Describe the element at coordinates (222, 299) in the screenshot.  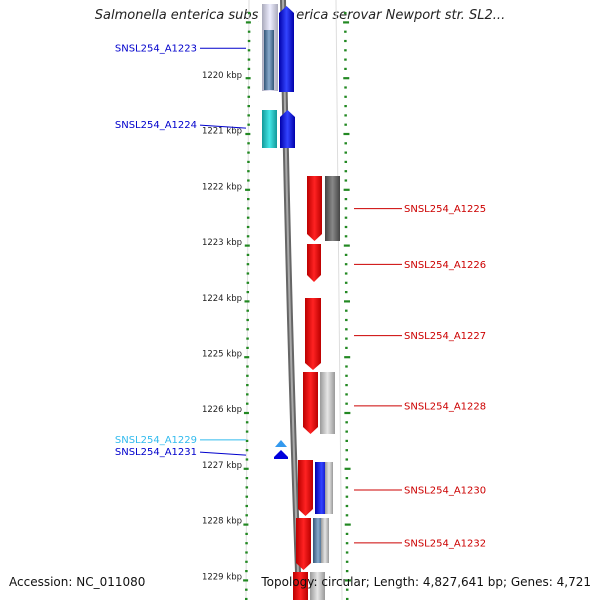
I see `scale-tick-label: 1224 kbp` at that location.